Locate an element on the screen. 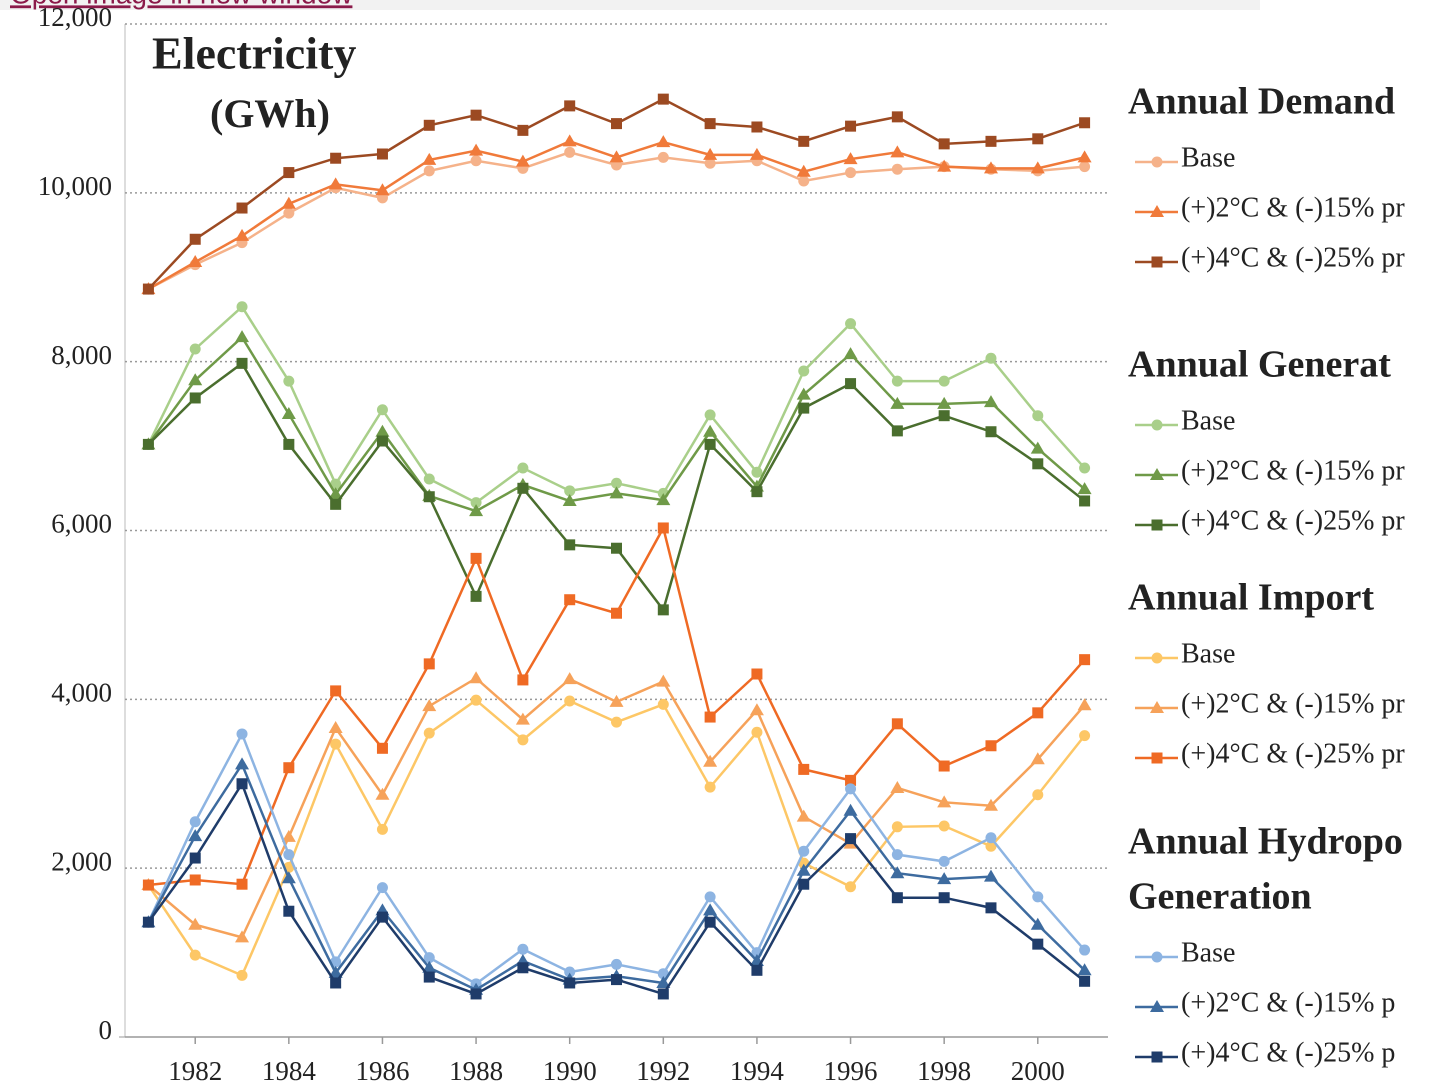  x-tick-label: 1996 is located at coordinates (851, 1071).